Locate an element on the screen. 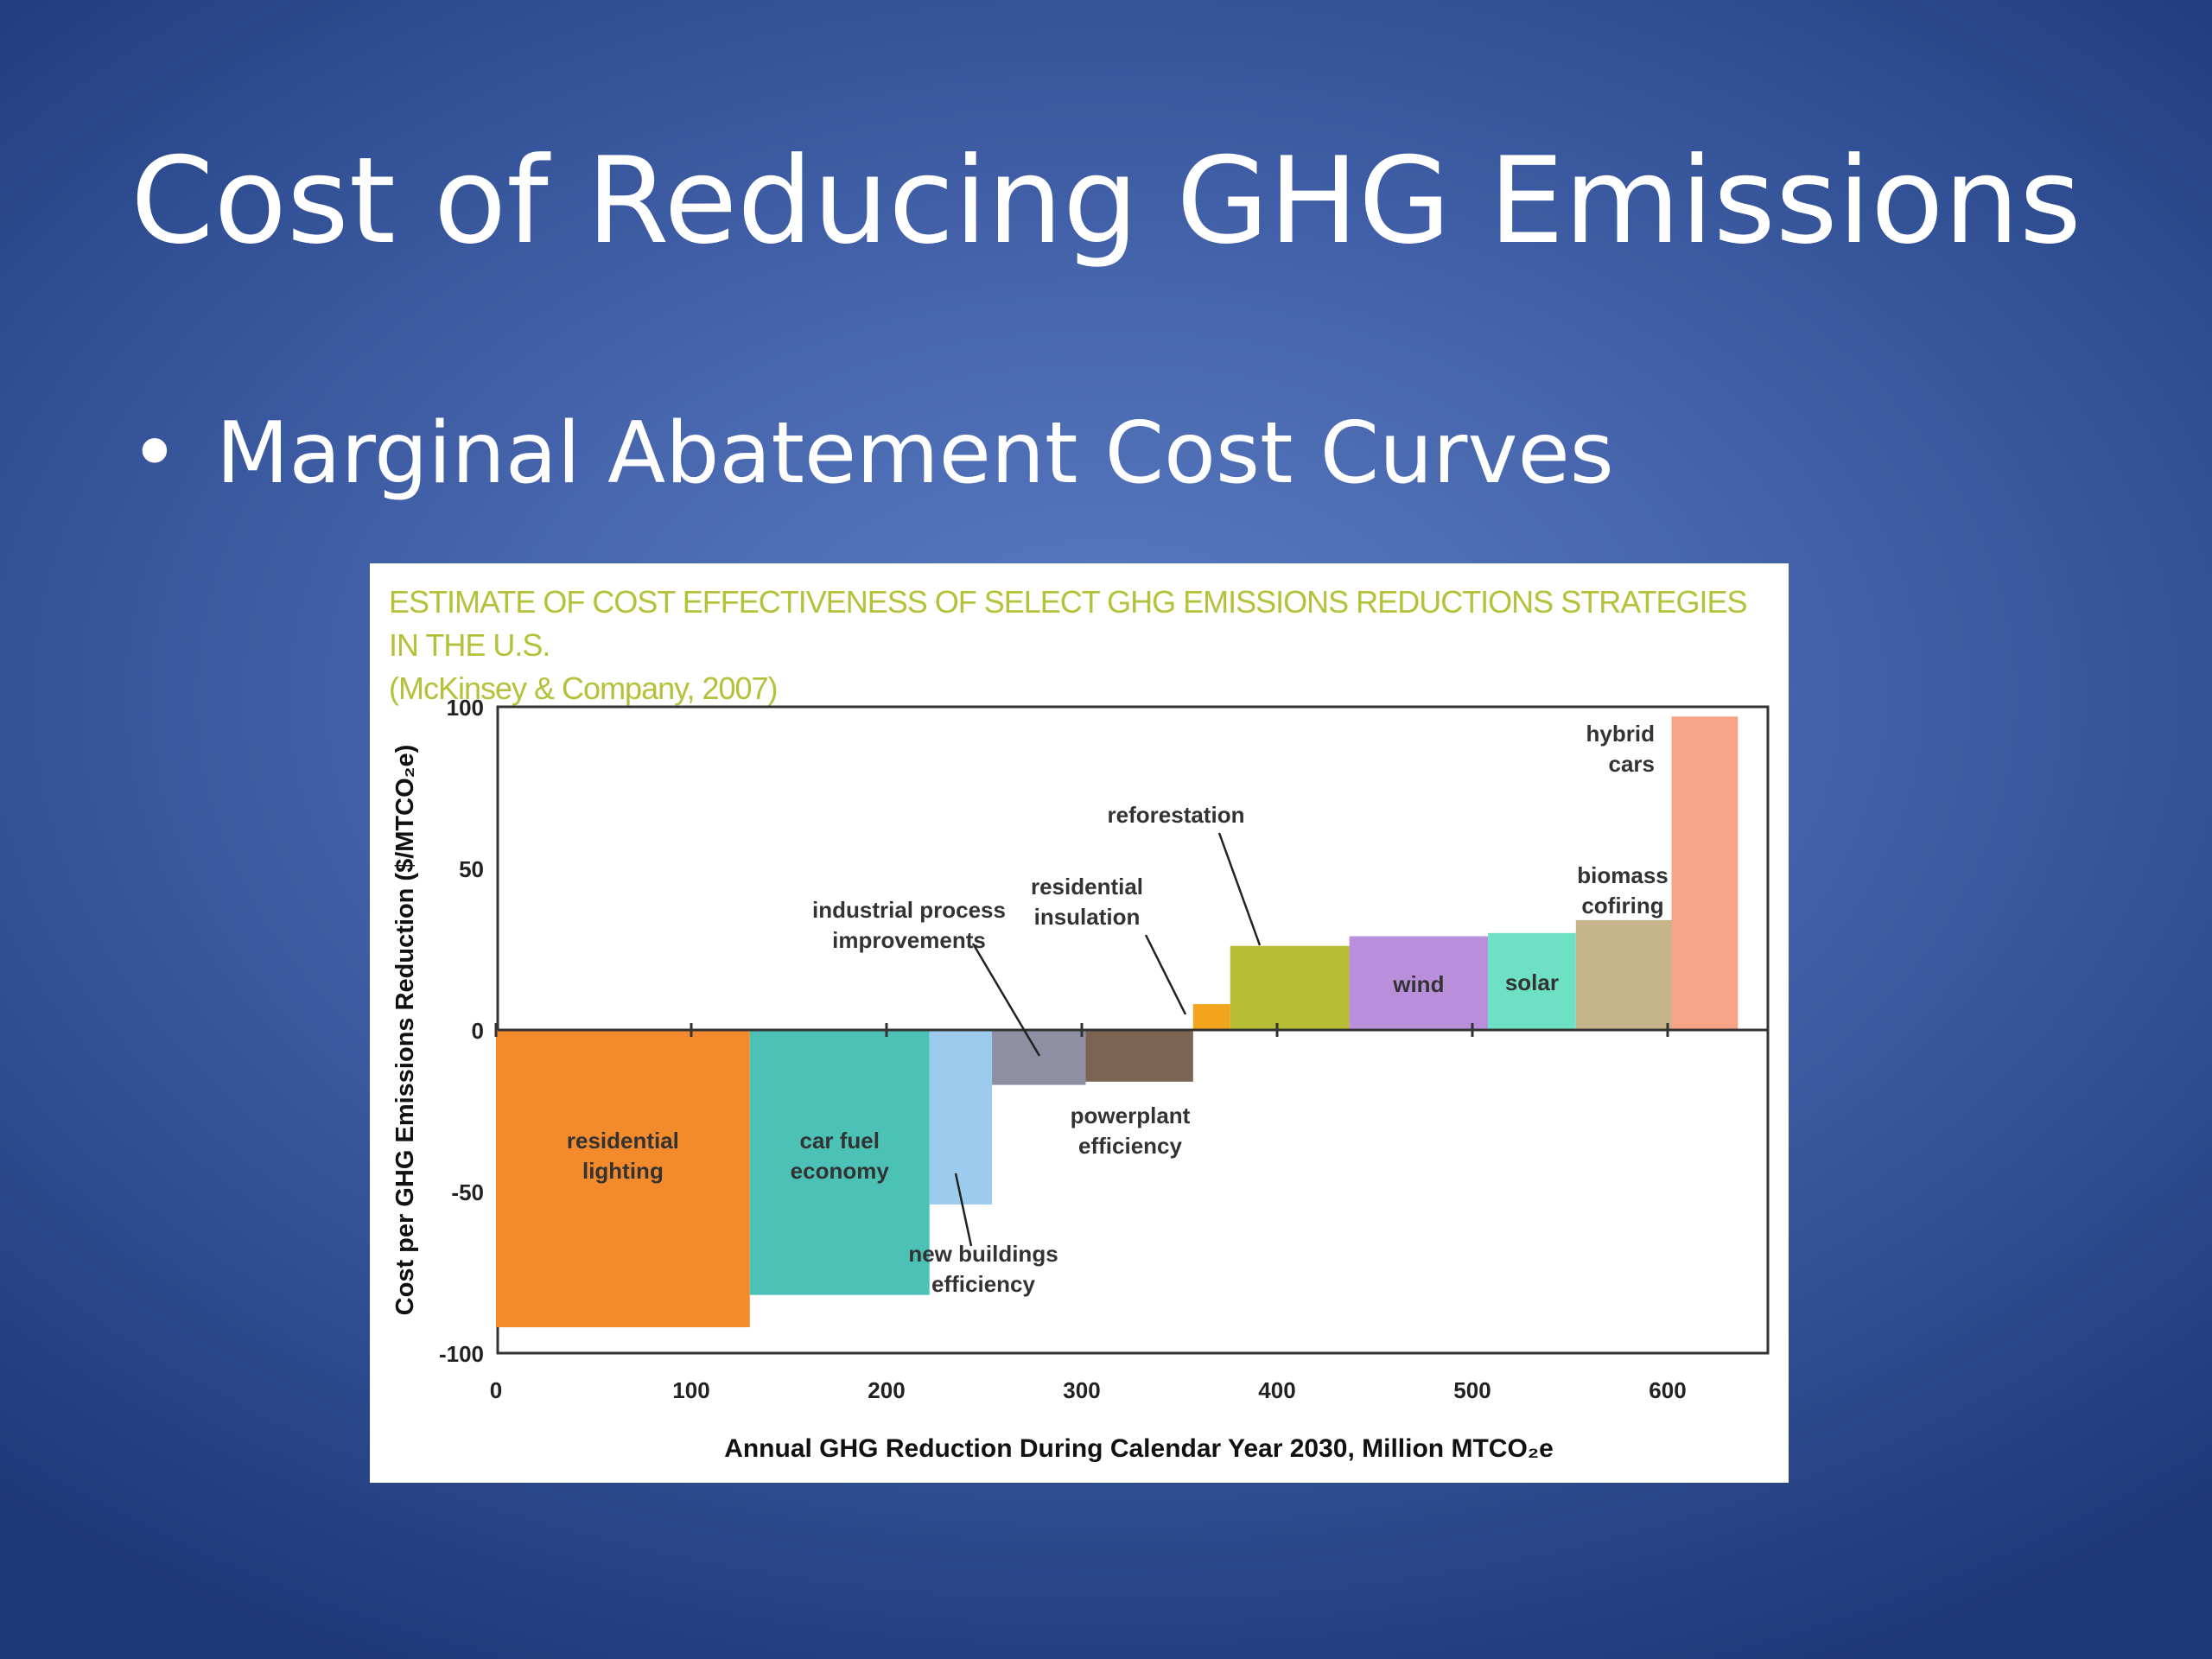 This screenshot has width=2212, height=1659. bar-reforestation is located at coordinates (1290, 987).